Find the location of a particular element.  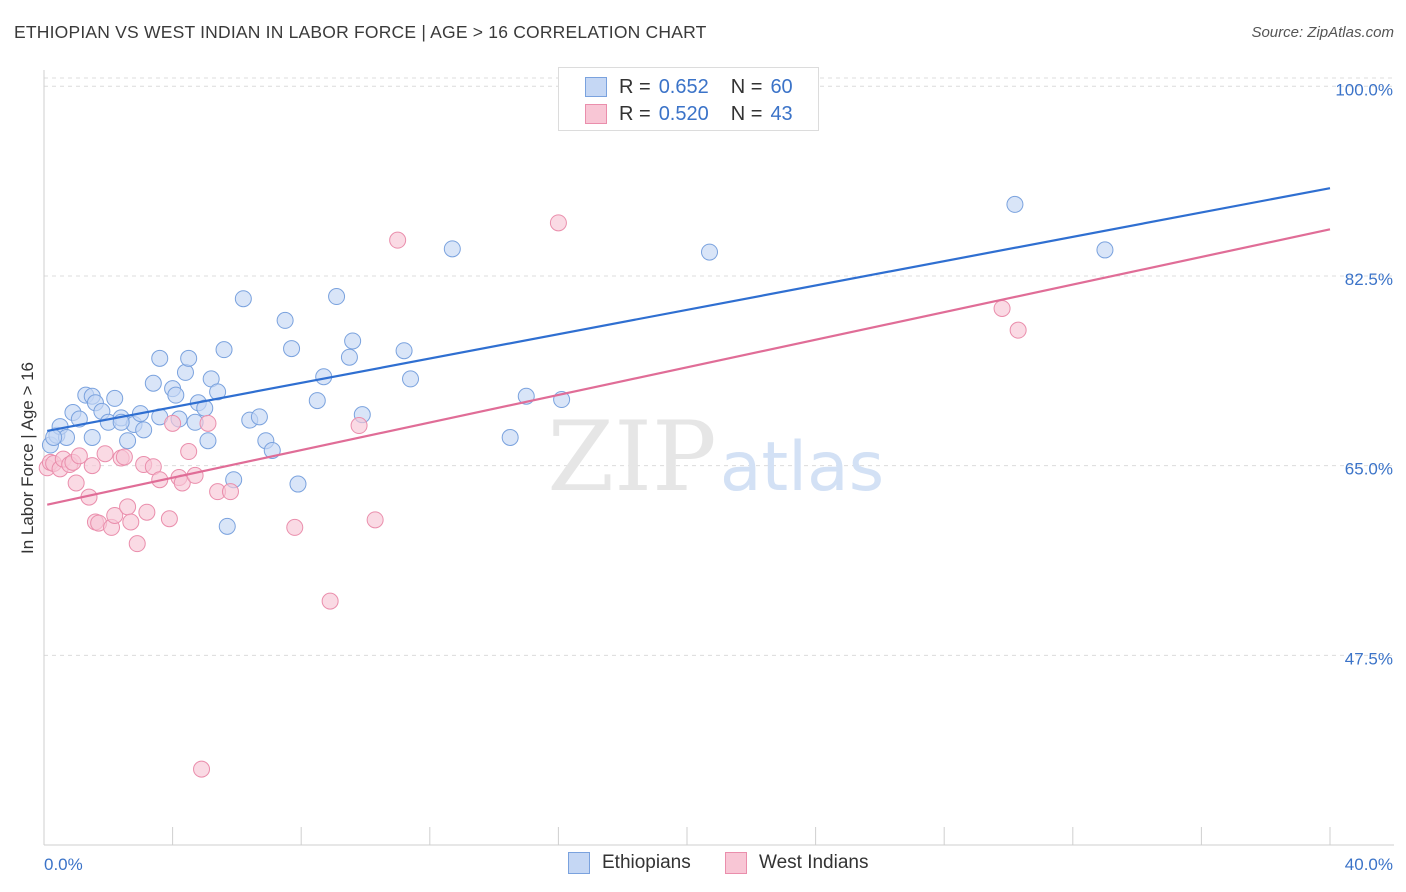

source-label: Source: ZipAtlas.com is located at coordinates (1322, 32).